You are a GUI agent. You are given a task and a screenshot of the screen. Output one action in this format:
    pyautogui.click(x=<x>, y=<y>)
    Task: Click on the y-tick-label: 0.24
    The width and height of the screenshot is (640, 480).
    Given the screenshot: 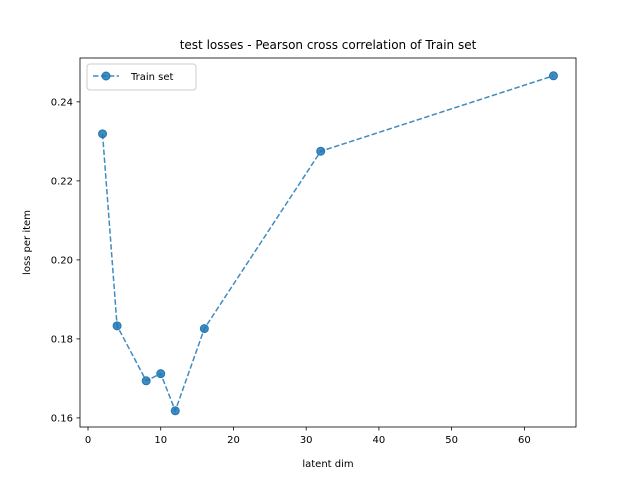 What is the action you would take?
    pyautogui.click(x=62, y=102)
    